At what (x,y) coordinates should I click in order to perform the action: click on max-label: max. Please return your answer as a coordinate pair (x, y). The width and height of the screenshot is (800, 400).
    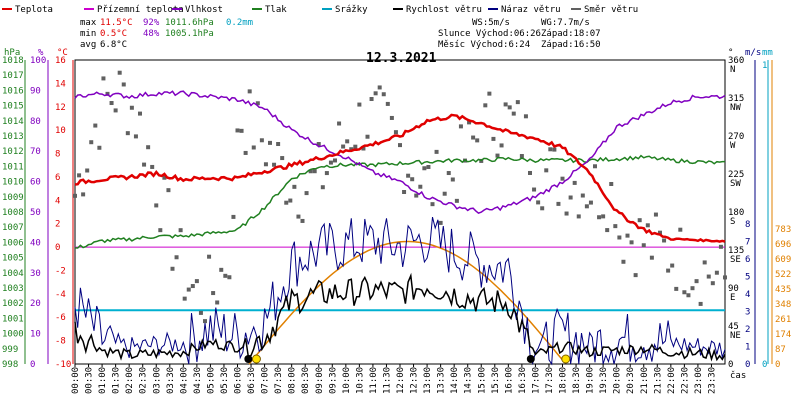
    Looking at the image, I should click on (88, 23).